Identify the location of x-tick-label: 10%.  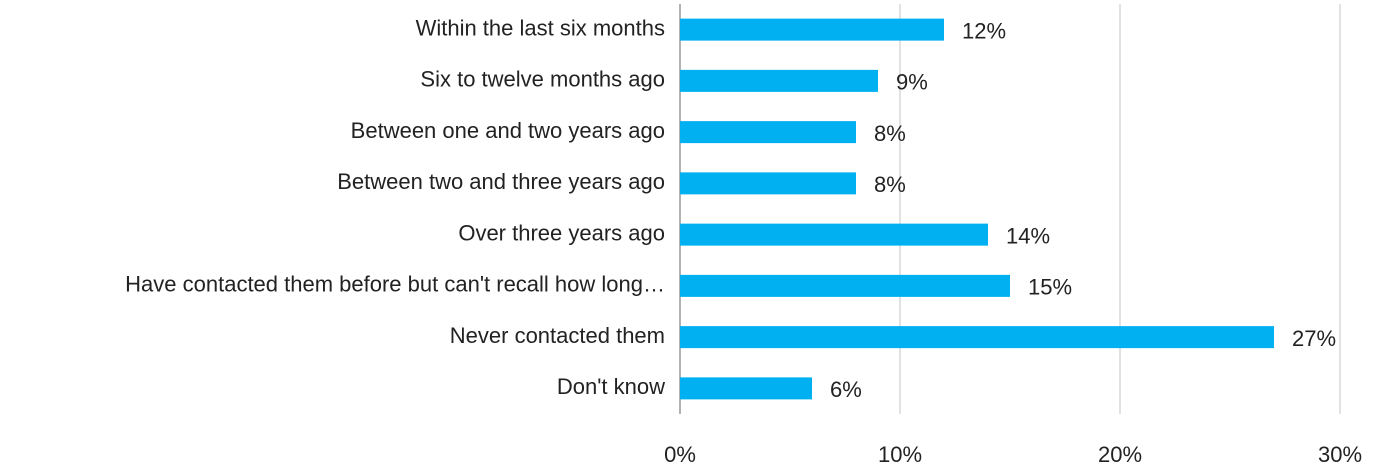
(900, 454).